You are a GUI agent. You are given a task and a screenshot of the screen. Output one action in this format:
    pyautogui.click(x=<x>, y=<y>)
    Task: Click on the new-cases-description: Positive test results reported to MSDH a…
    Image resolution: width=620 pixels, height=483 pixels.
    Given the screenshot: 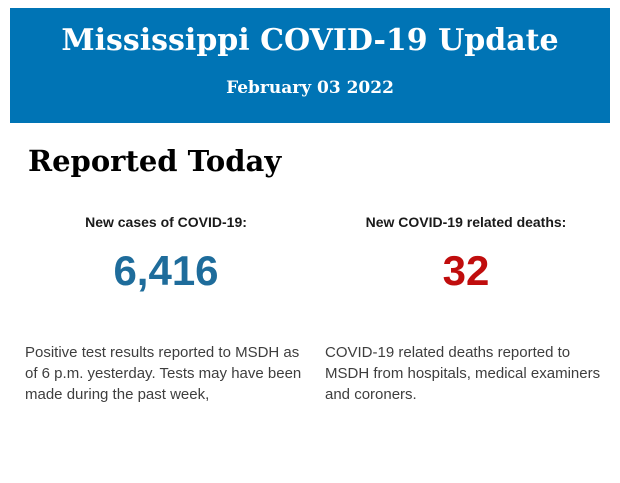 What is the action you would take?
    pyautogui.click(x=163, y=373)
    